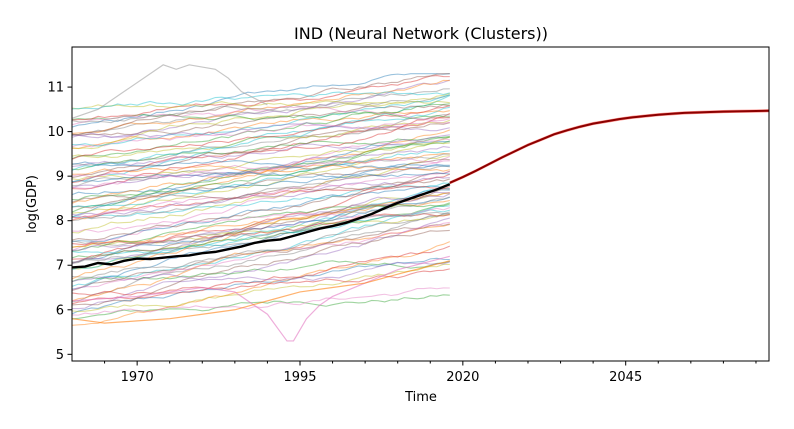  I want to click on y-tick-label: 9, so click(60, 177).